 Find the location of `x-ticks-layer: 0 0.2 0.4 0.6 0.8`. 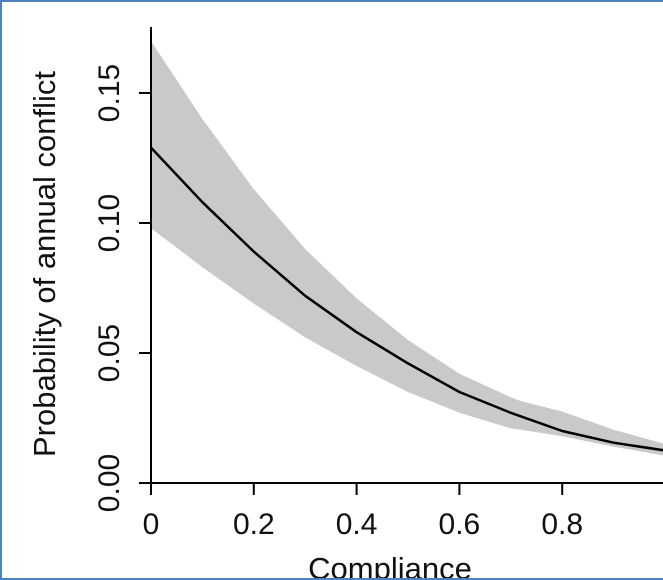

x-ticks-layer: 0 0.2 0.4 0.6 0.8 is located at coordinates (363, 512).